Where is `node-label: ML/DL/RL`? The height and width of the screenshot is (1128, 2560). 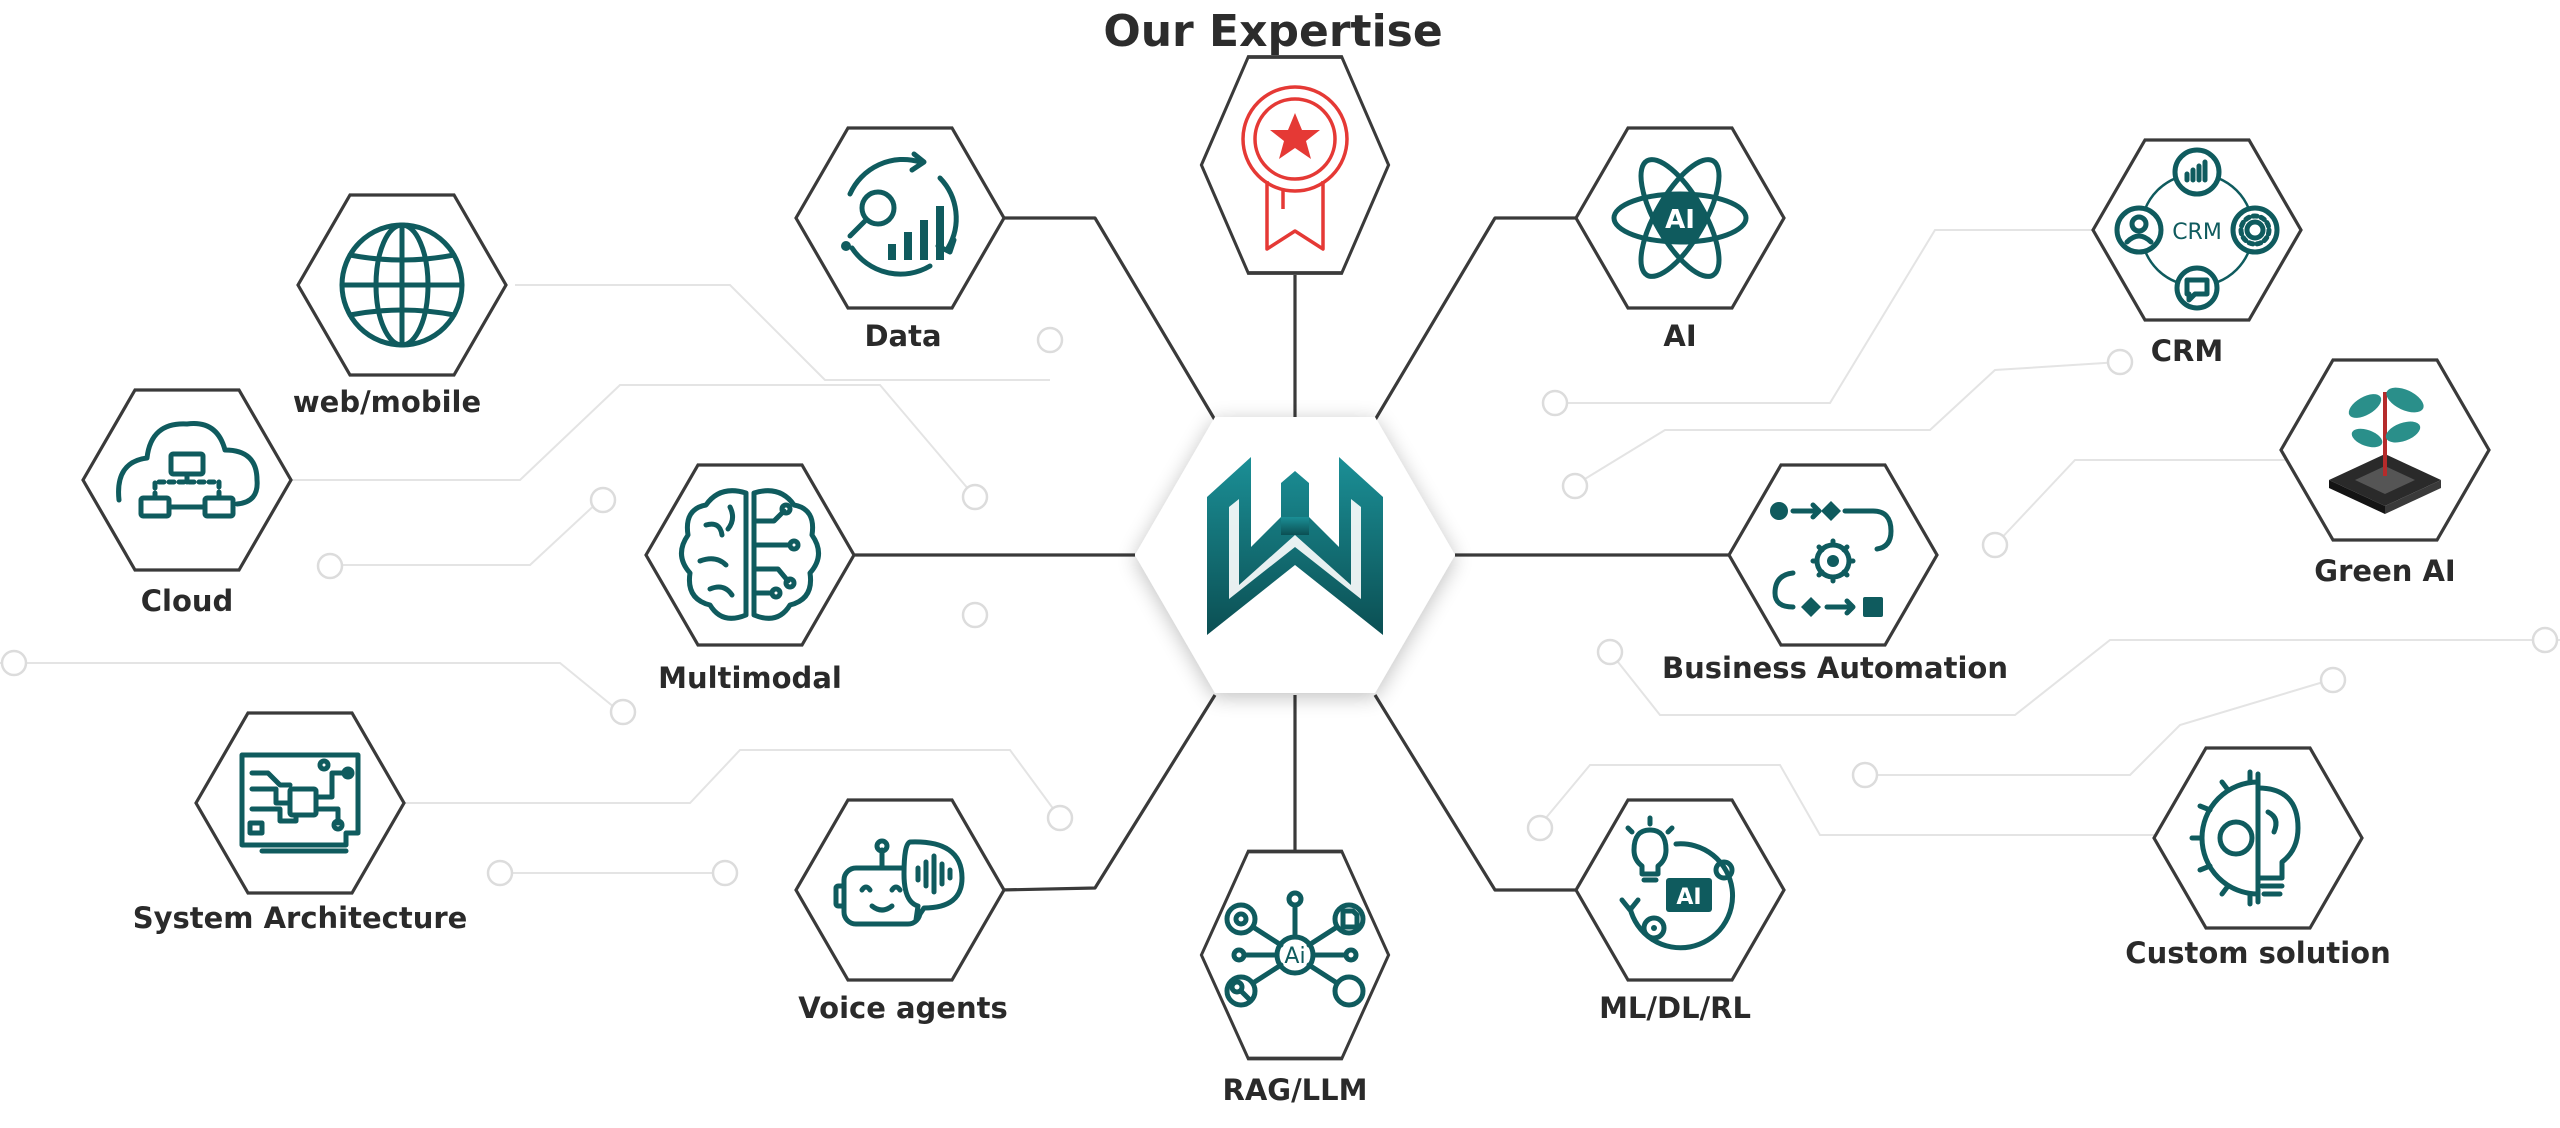
node-label: ML/DL/RL is located at coordinates (1675, 1008).